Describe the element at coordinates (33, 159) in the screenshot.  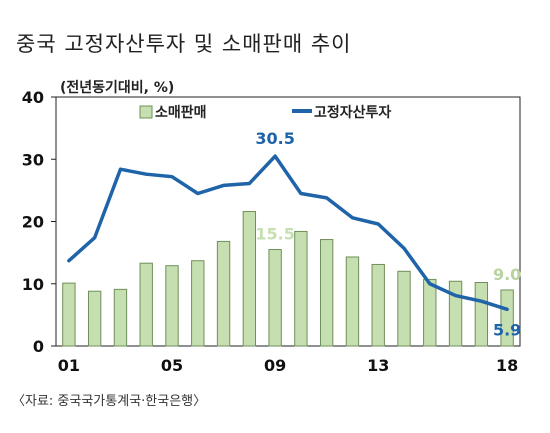
I see `y-tick-label: 30` at that location.